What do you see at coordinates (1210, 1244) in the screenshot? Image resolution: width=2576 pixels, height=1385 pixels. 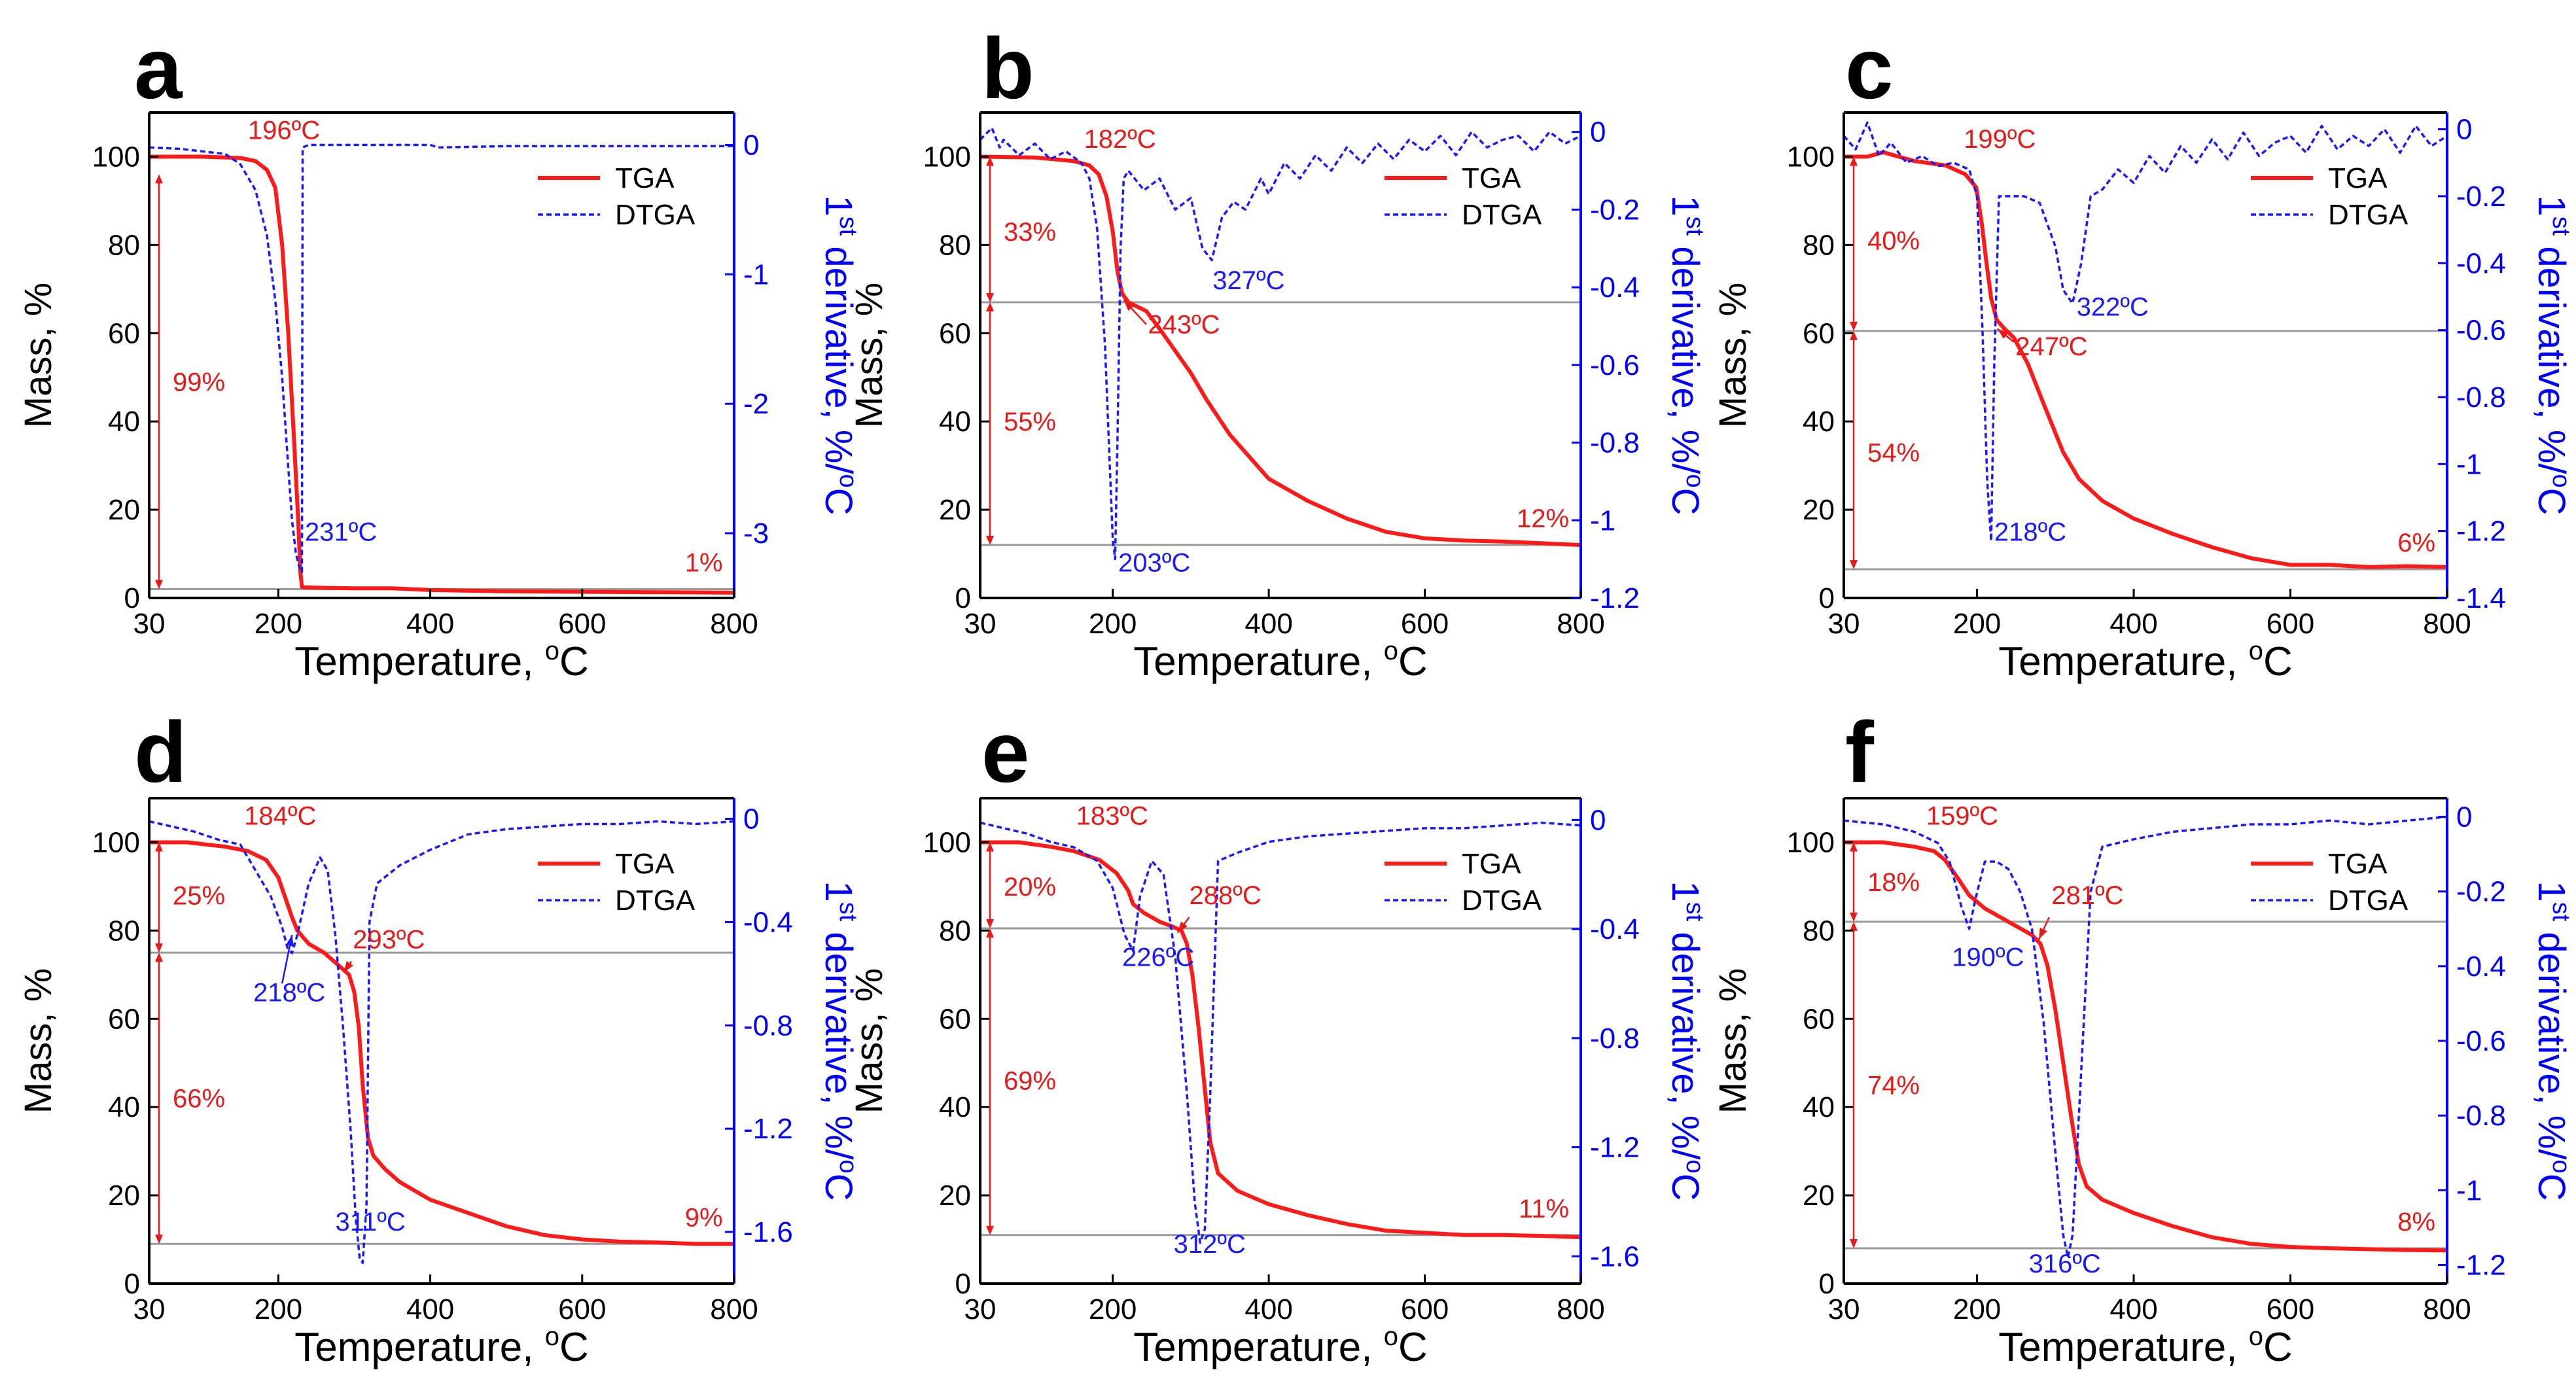 I see `annotation-label: 312ºC` at bounding box center [1210, 1244].